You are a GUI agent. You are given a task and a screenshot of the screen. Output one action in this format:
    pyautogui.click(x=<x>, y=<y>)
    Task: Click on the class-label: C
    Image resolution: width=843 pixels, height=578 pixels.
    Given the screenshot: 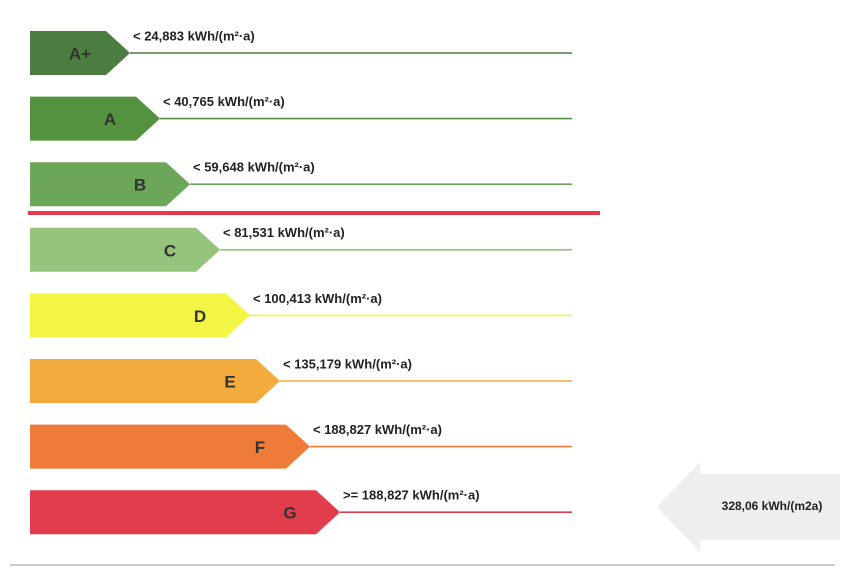 What is the action you would take?
    pyautogui.click(x=170, y=250)
    